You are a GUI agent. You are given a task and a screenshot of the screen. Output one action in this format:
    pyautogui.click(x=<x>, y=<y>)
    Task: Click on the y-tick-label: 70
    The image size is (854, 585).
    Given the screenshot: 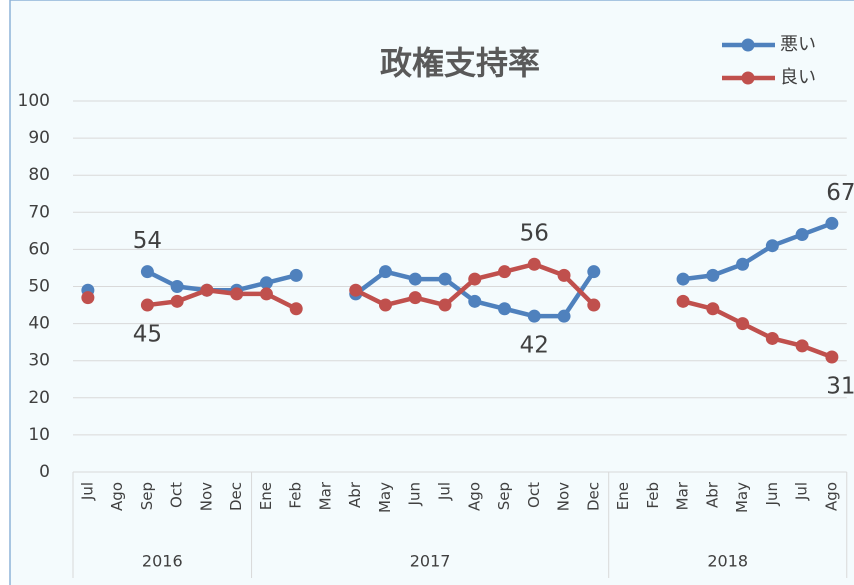 What is the action you would take?
    pyautogui.click(x=39, y=212)
    